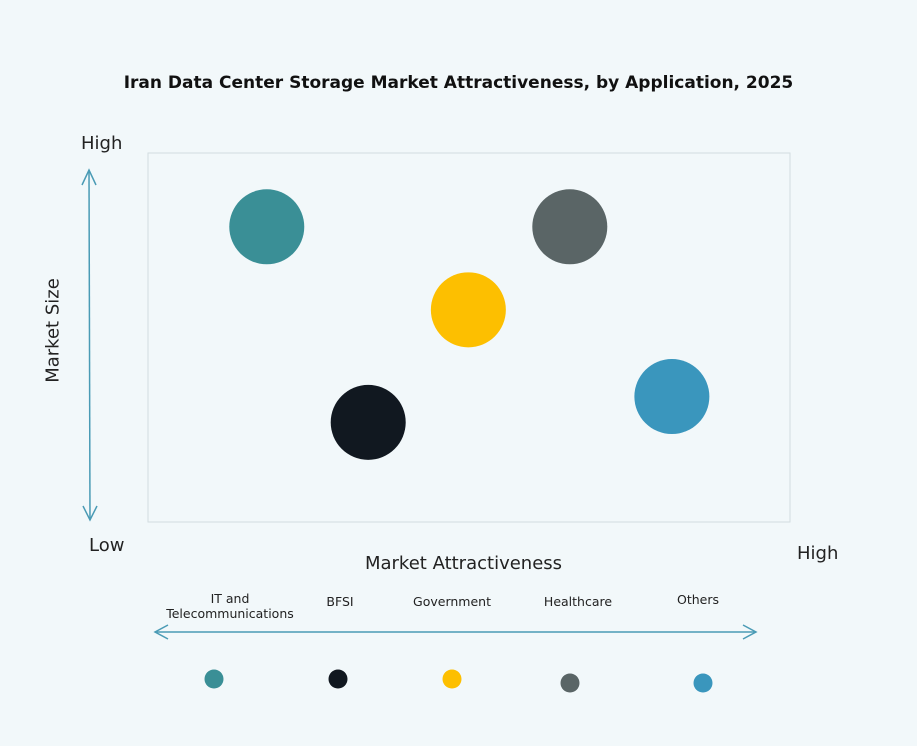  What do you see at coordinates (455, 632) in the screenshot?
I see `legend-arrow` at bounding box center [455, 632].